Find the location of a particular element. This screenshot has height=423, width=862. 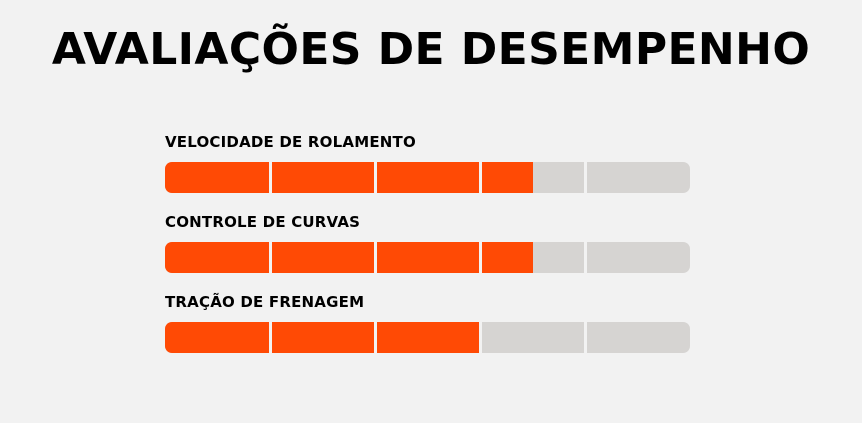

rating-label: CONTROLE DE CURVAS is located at coordinates (263, 222).